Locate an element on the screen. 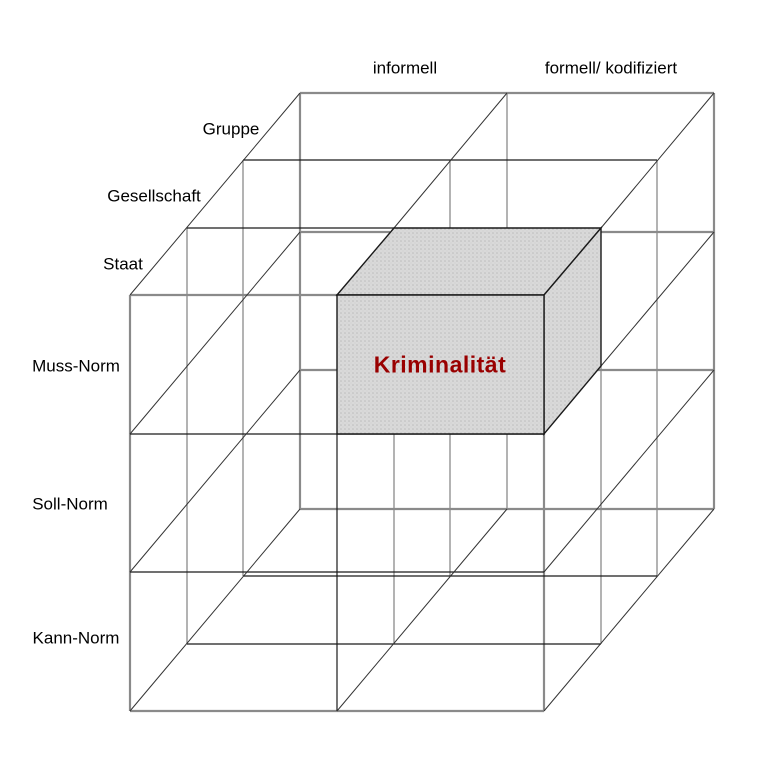 The width and height of the screenshot is (780, 780). depth-label-gruppe: Gruppe is located at coordinates (231, 129).